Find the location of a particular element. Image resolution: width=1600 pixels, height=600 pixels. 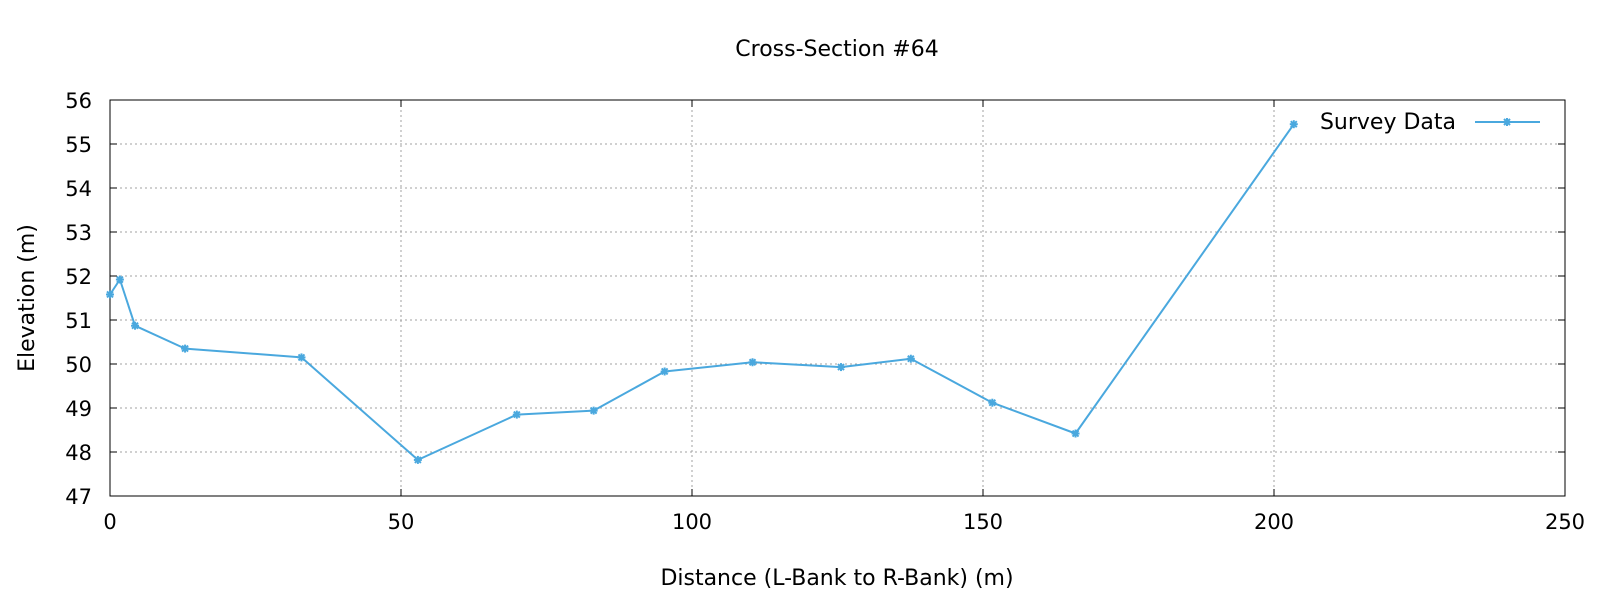

x-tick-label: 50 is located at coordinates (401, 522).